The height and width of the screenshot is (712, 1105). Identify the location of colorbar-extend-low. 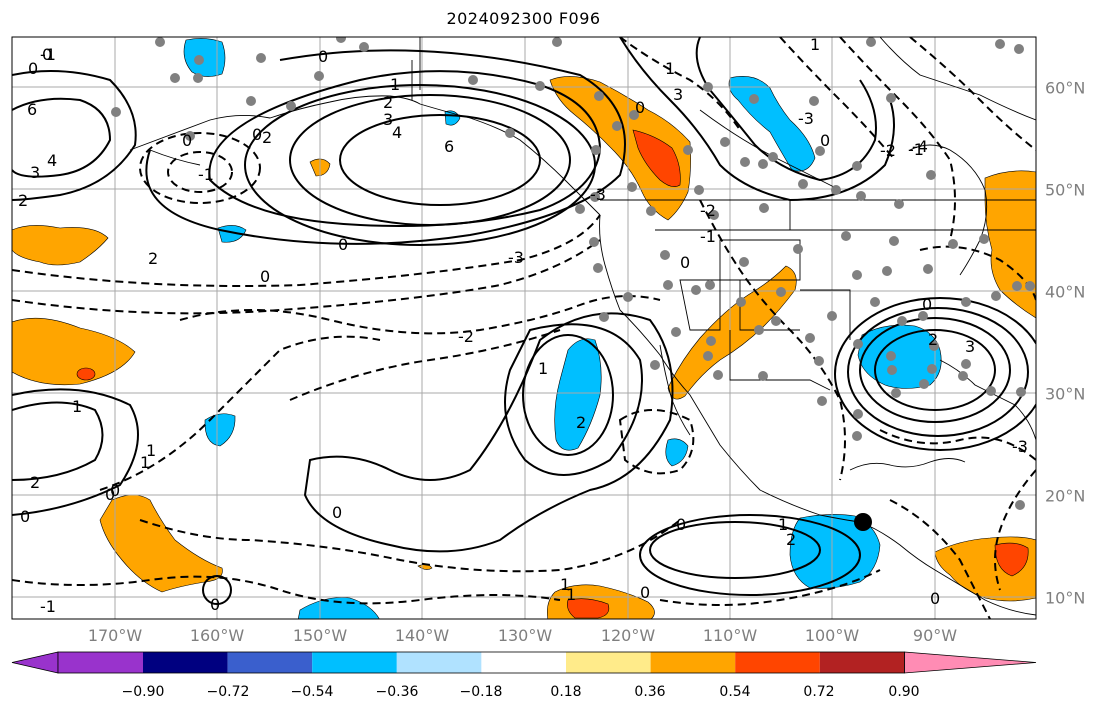
(35, 662).